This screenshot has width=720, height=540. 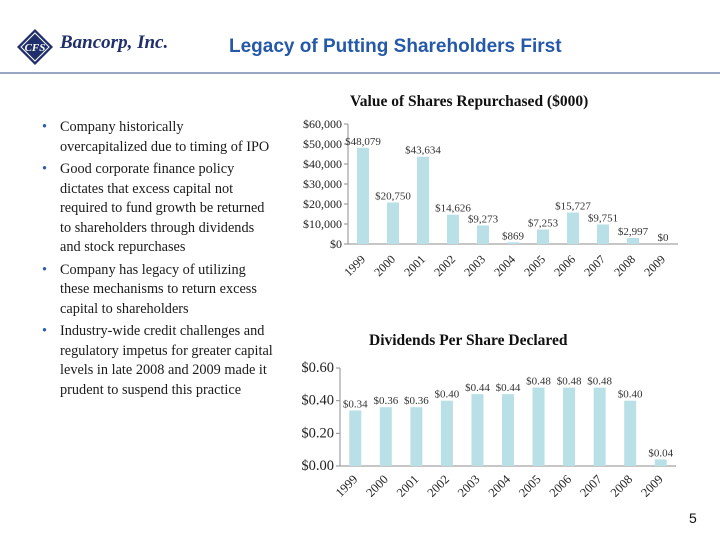 I want to click on data-label: $9,751, so click(x=603, y=218).